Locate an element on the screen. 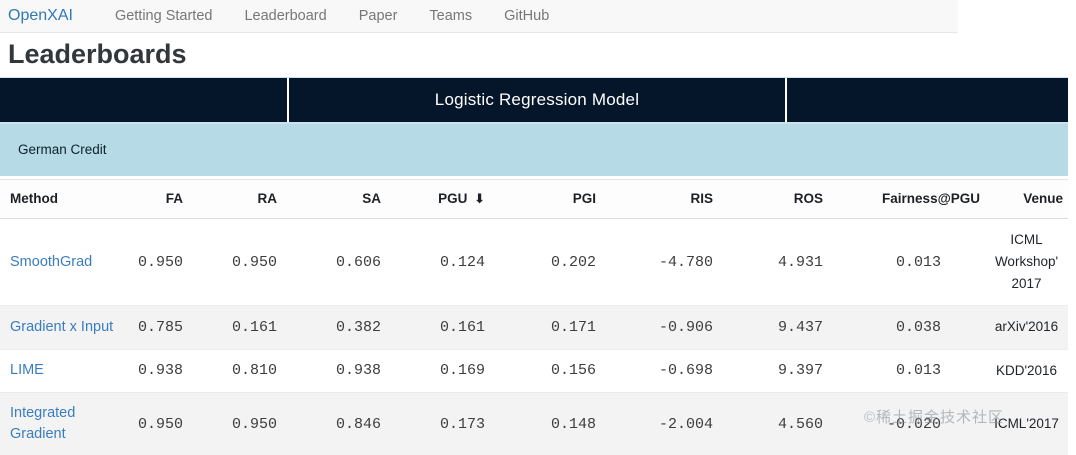 The image size is (1076, 455). venue-text: KDD'2016 is located at coordinates (1026, 370).